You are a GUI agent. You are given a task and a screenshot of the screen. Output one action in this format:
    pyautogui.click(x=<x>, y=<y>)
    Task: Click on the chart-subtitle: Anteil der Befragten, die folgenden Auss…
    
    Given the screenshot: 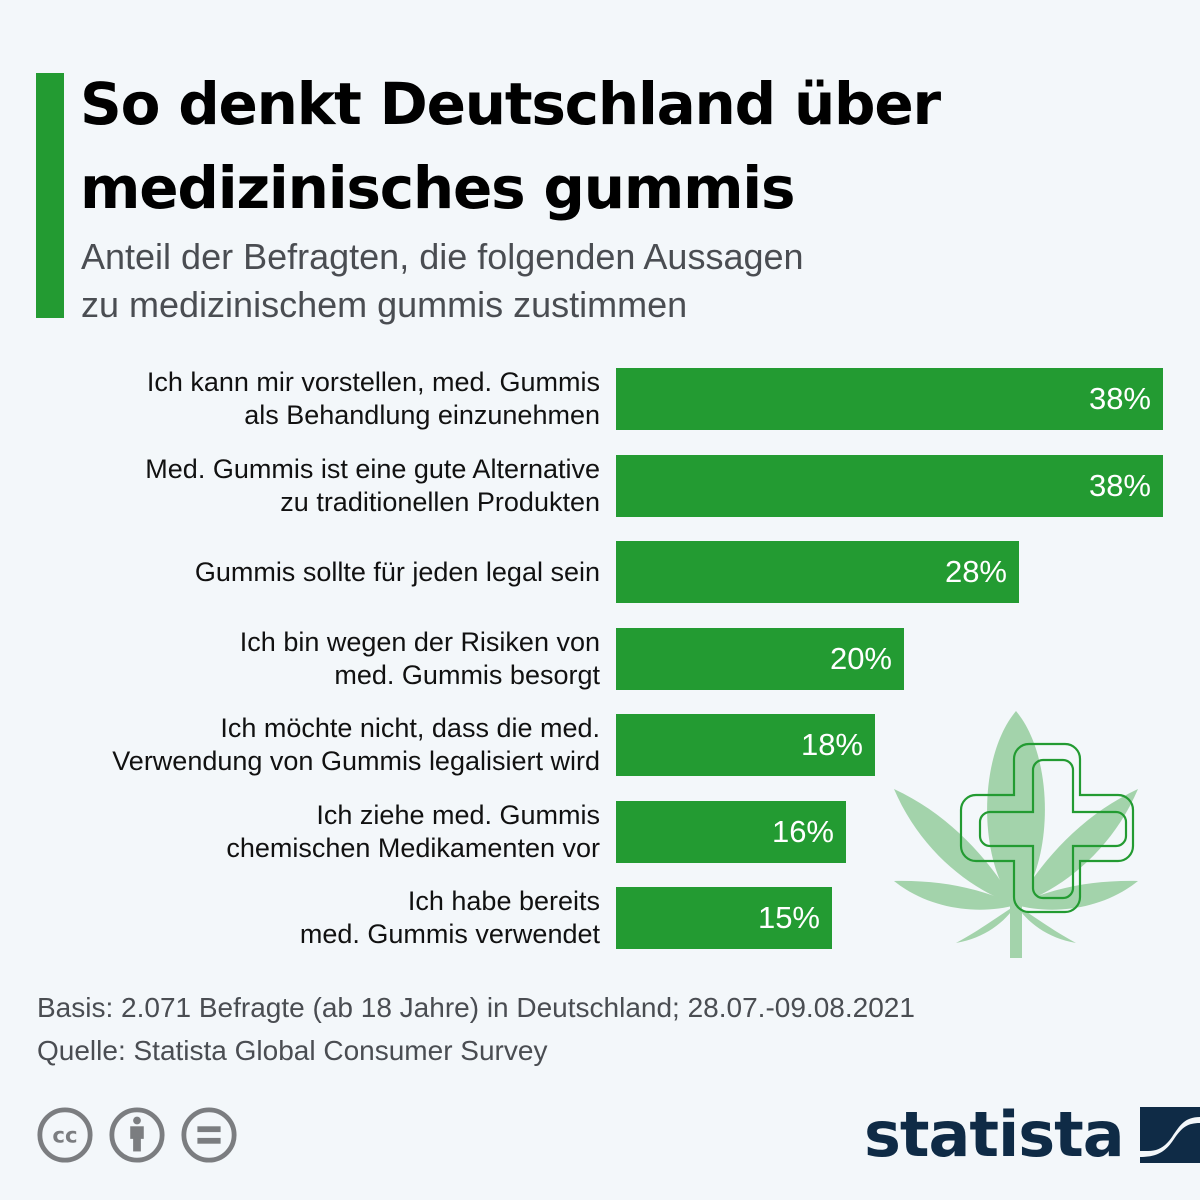 What is the action you would take?
    pyautogui.click(x=581, y=281)
    